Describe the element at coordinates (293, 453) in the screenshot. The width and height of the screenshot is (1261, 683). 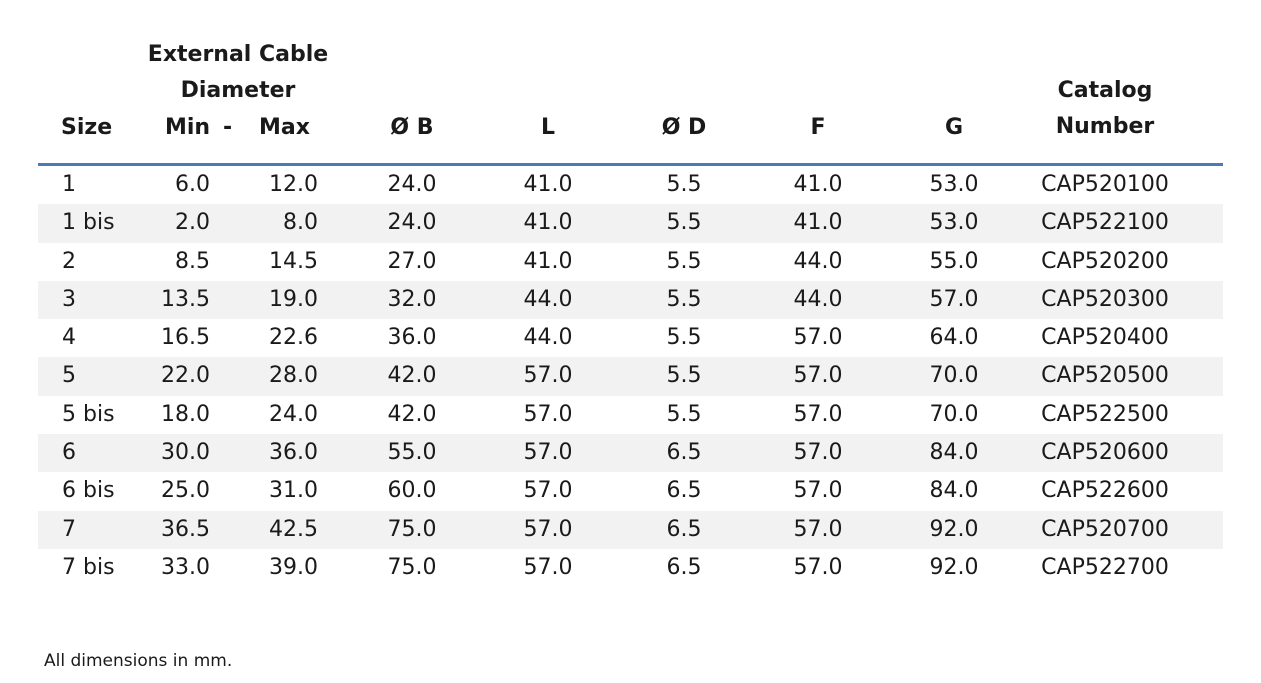
I see `cell-max: 36.0` at that location.